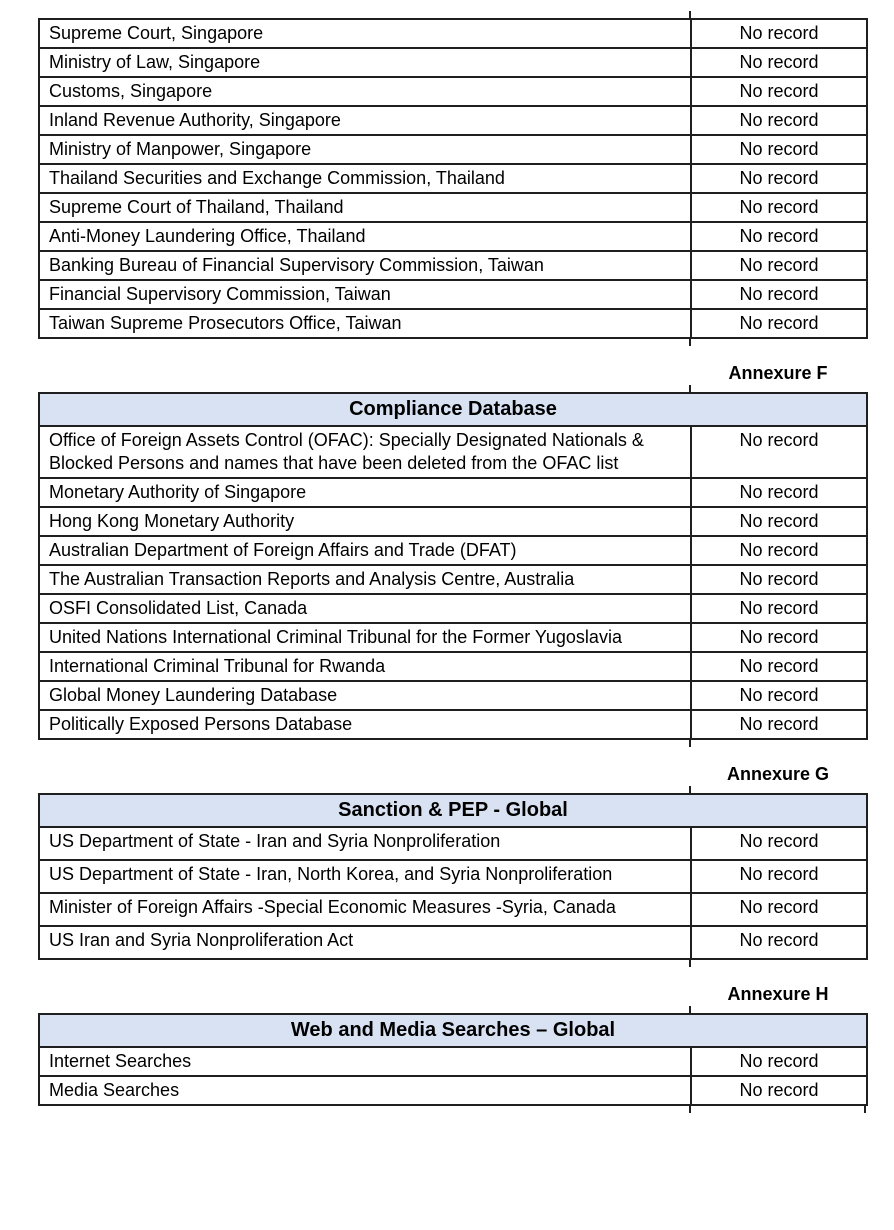 The height and width of the screenshot is (1230, 894). I want to click on source-cell: Ministry of Manpower, Singapore, so click(365, 149).